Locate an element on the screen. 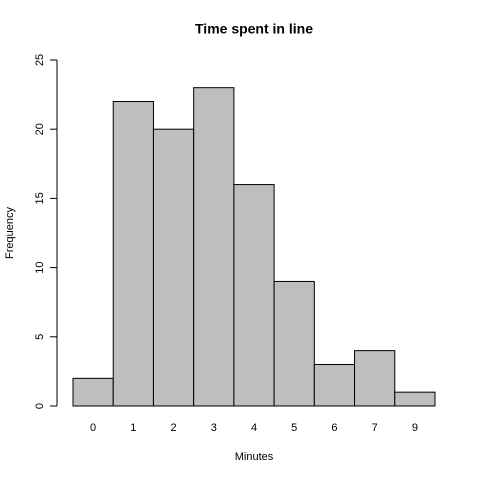  y-axis-label: Frequency is located at coordinates (10, 233).